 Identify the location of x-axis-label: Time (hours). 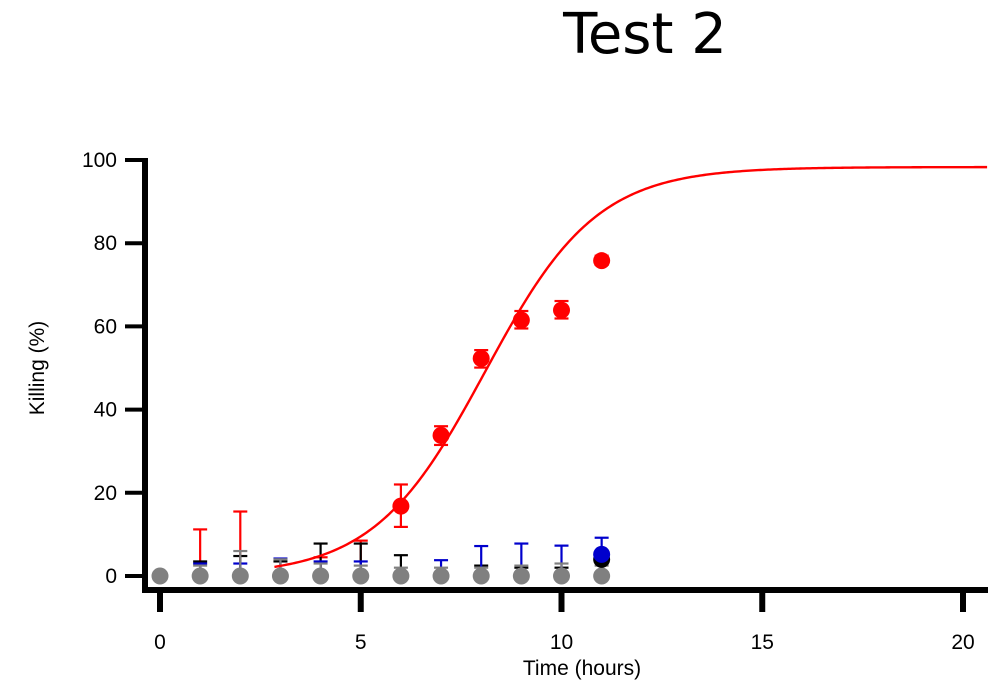
(582, 668).